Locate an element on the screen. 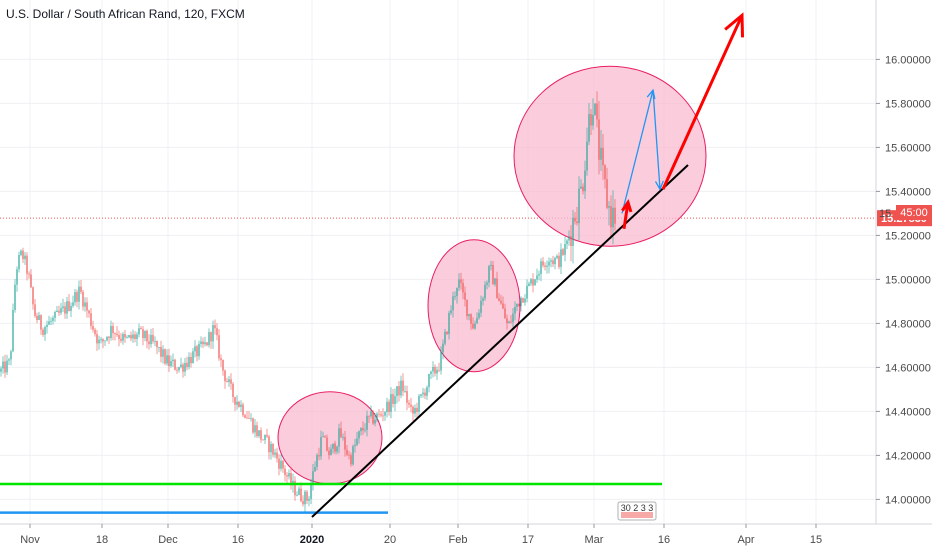  time-axis: Nov 18 Dec 16 2020 20 Feb 17 Mar 16 Apr 15 is located at coordinates (421, 535).